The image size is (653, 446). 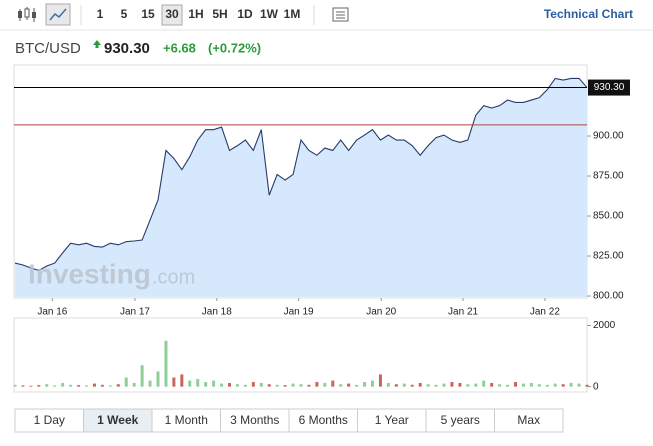 I want to click on symbol: BTC/USD, so click(x=48, y=48).